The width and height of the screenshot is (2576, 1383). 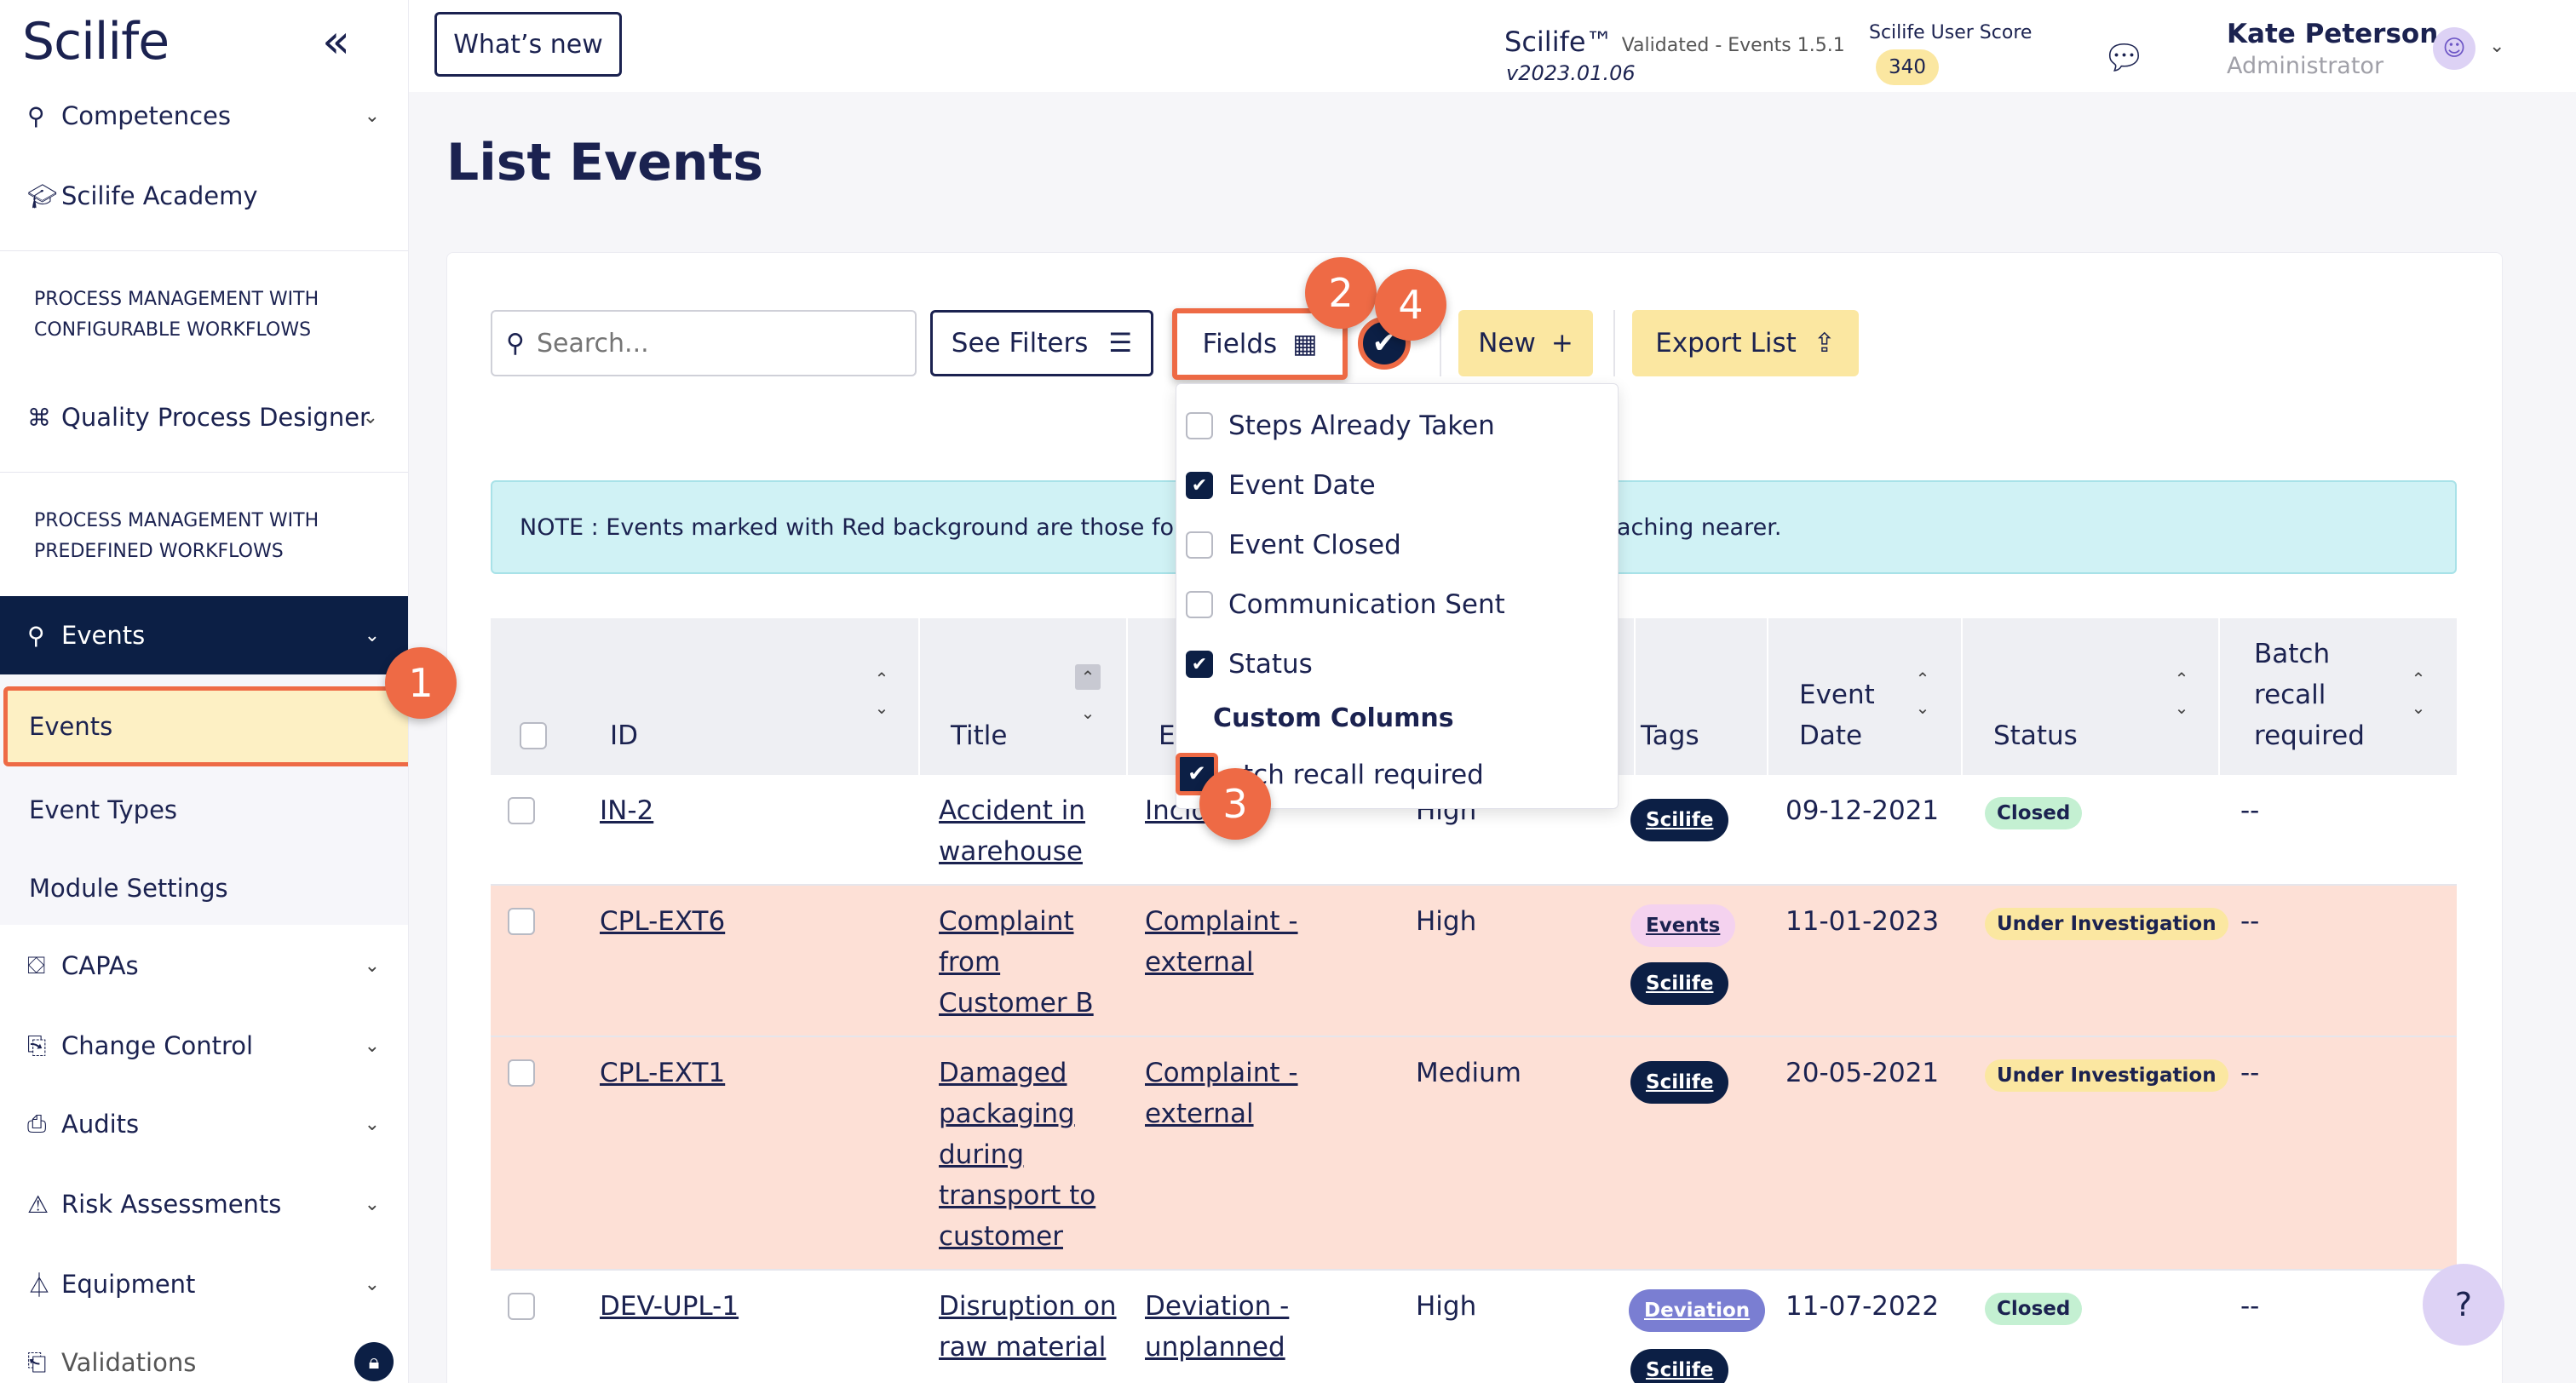 What do you see at coordinates (1700, 527) in the screenshot?
I see `note-text-end: aching nearer.` at bounding box center [1700, 527].